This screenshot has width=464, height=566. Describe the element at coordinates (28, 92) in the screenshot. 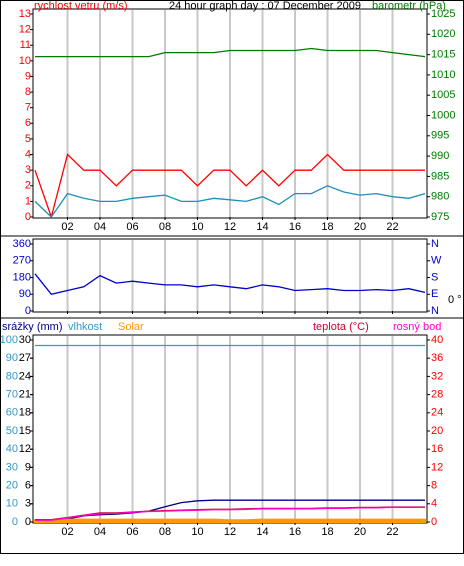

I see `y-tick-label: 8` at that location.